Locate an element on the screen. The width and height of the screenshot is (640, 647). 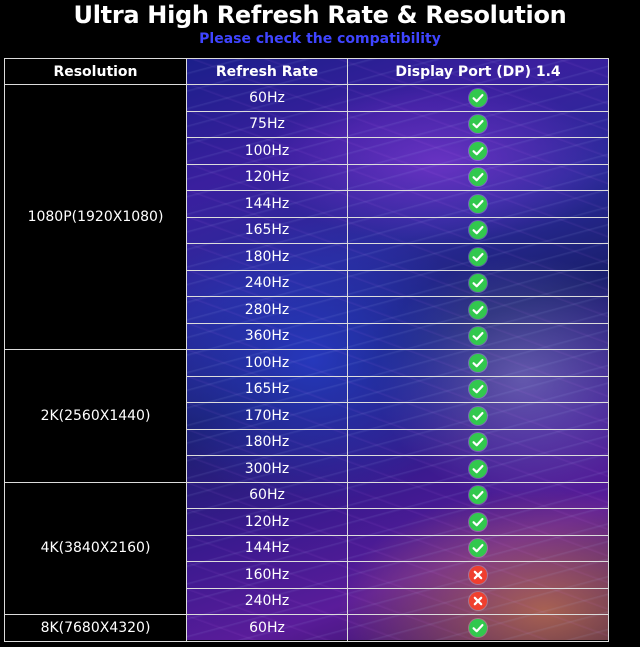
refresh-rate-cell: 75Hz is located at coordinates (267, 124).